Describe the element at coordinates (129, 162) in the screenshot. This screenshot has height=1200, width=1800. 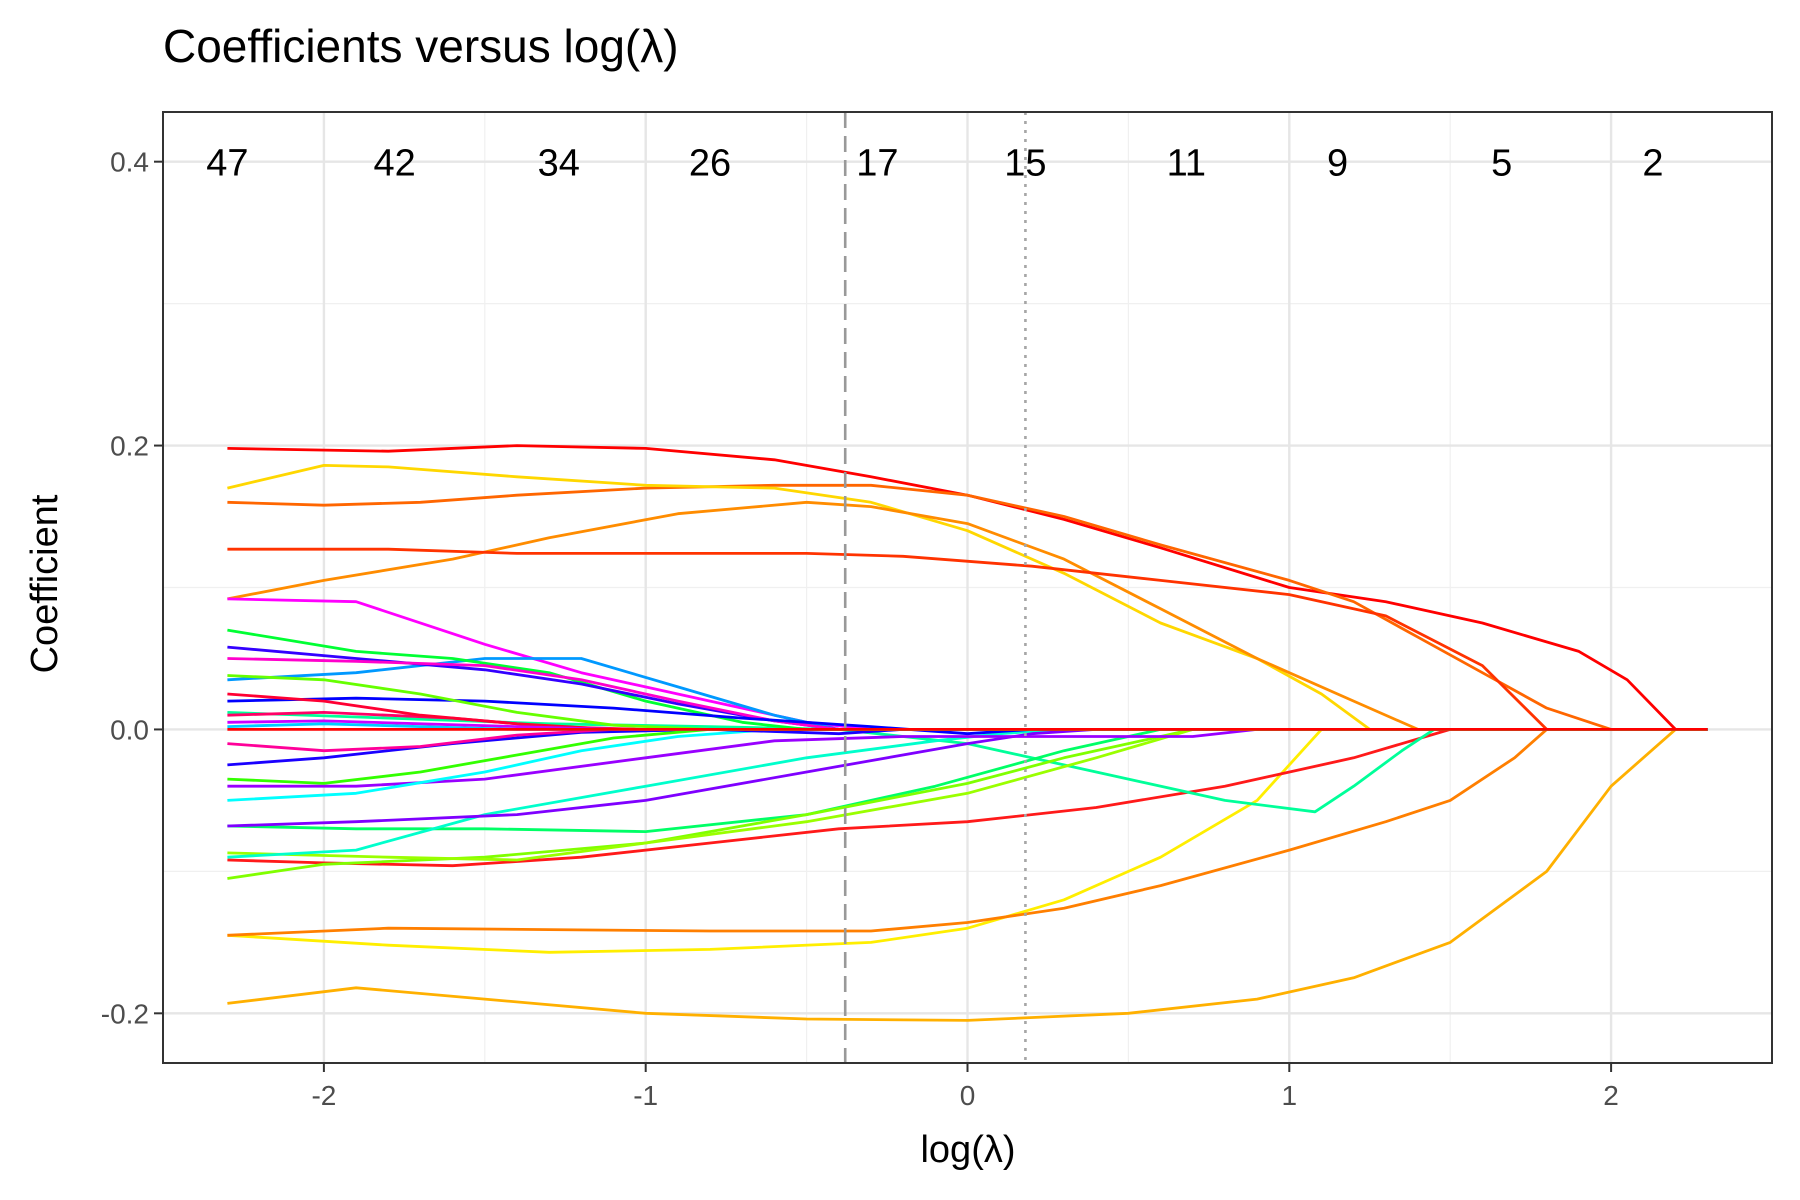
I see `y-tick-label: 0.4` at that location.